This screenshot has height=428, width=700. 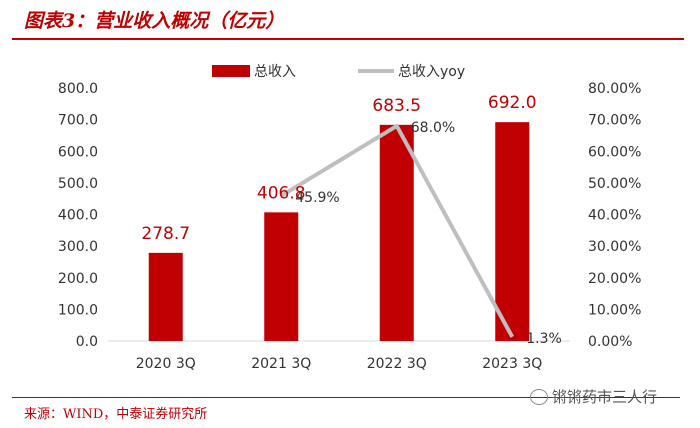 What do you see at coordinates (116, 414) in the screenshot?
I see `source-note: 来源：WIND，中泰证券研究所` at bounding box center [116, 414].